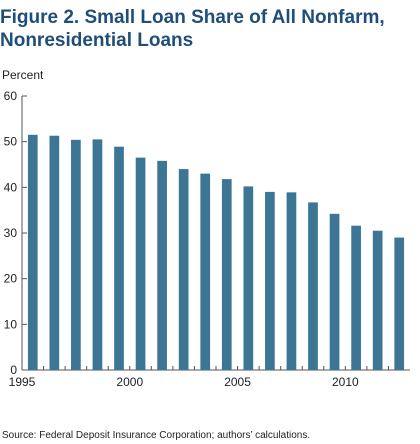 The image size is (420, 444). I want to click on y-tick-label-60: 60, so click(11, 96).